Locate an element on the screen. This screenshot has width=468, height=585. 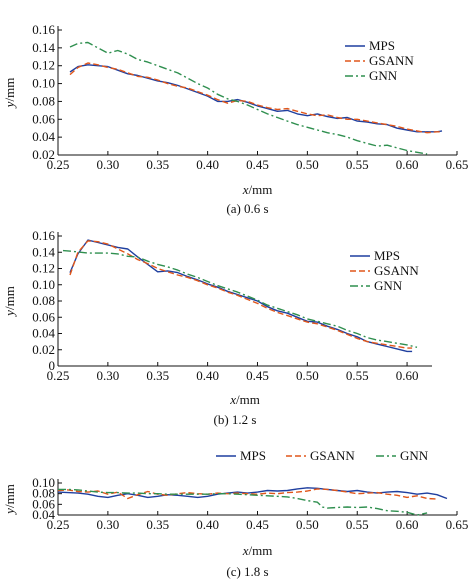
chart-caption: (b) 1.2 s is located at coordinates (235, 419).